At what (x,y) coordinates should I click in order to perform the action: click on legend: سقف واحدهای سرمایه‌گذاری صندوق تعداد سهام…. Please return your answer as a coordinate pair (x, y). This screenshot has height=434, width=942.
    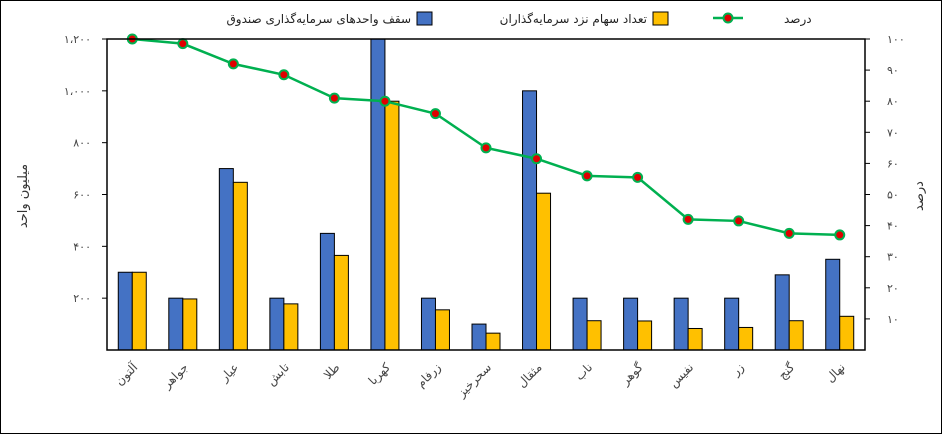
    Looking at the image, I should click on (519, 19).